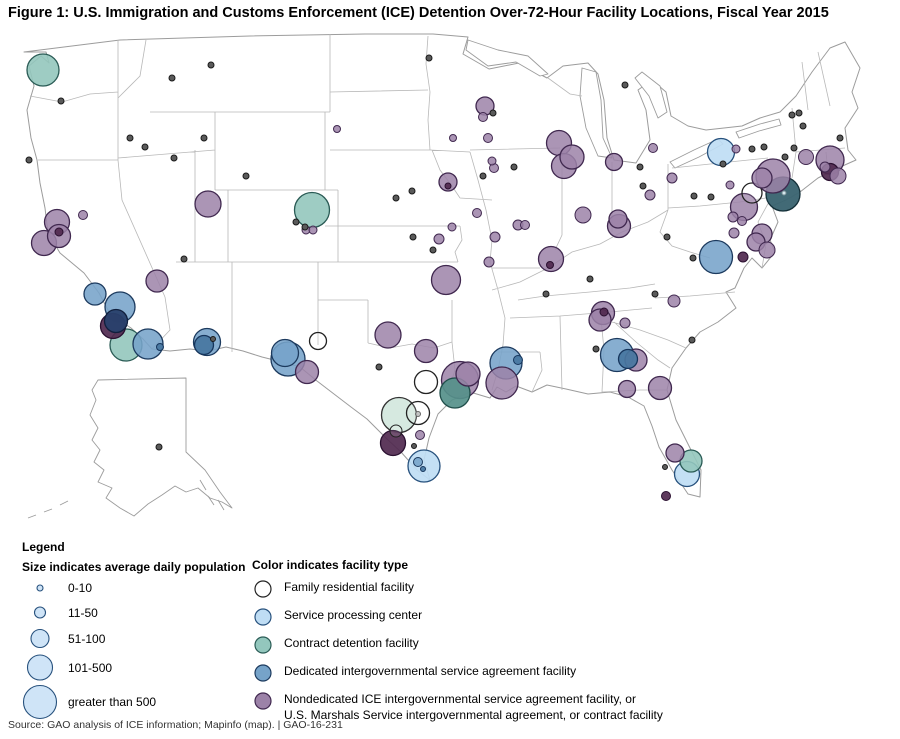 The height and width of the screenshot is (739, 900). I want to click on legend-size-item: 0-10, so click(136, 588).